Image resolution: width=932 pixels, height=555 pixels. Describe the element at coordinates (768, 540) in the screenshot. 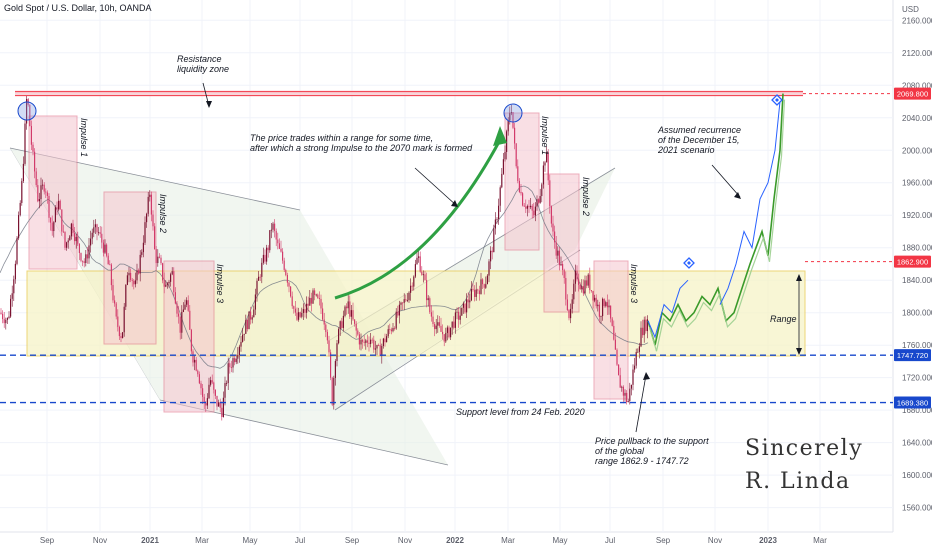

I see `x-tick-label: 2023` at that location.